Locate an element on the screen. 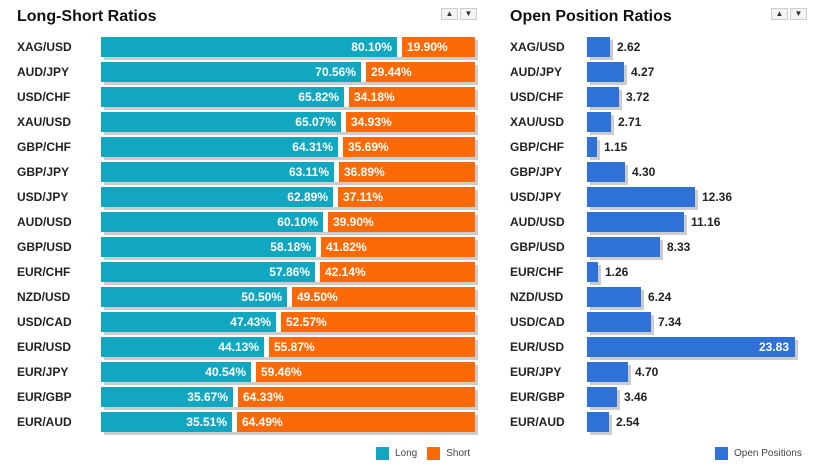 This screenshot has width=817, height=466. table-row: GBP/CHF 64.31% 35.69% is located at coordinates (245, 148).